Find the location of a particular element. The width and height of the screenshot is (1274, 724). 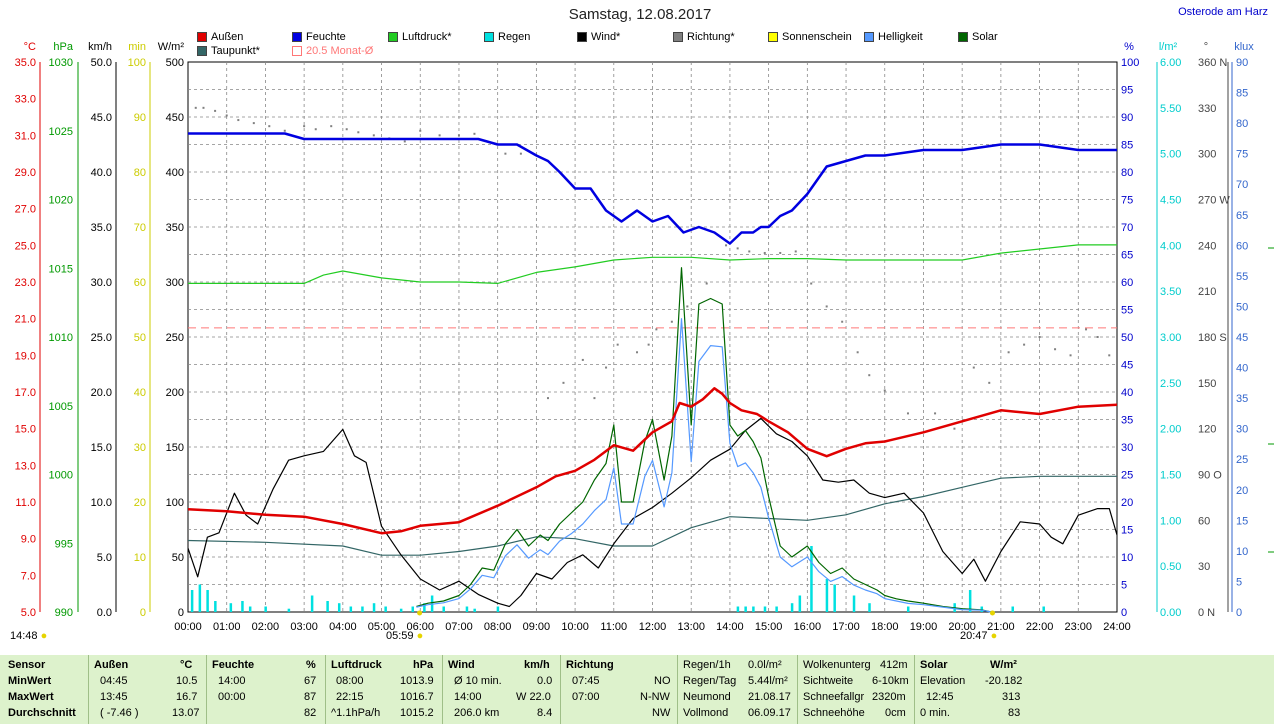

legend-label: Feuchte is located at coordinates (326, 37).